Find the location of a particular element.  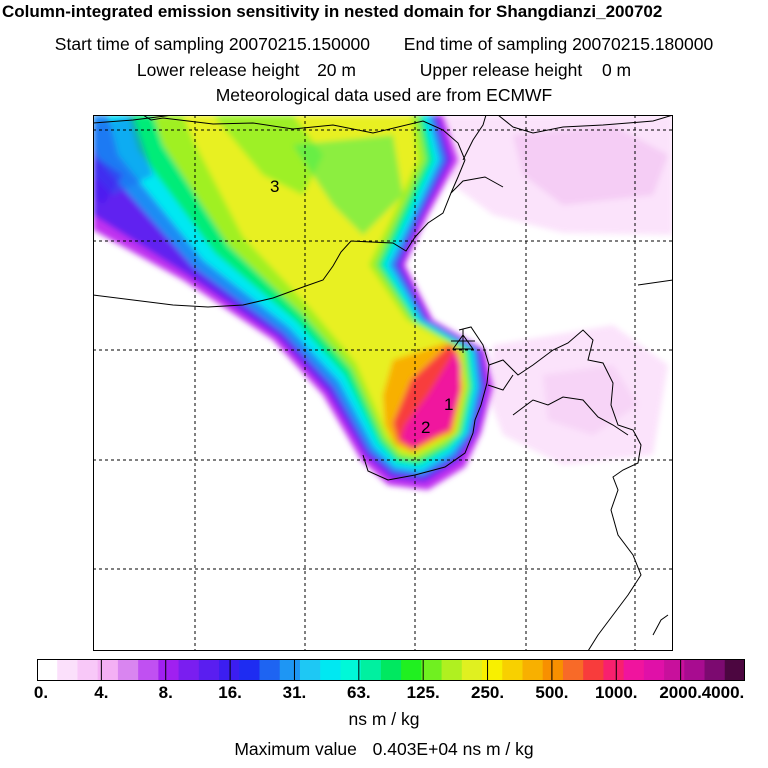

end-time-label: End time of sampling is located at coordinates (485, 44).